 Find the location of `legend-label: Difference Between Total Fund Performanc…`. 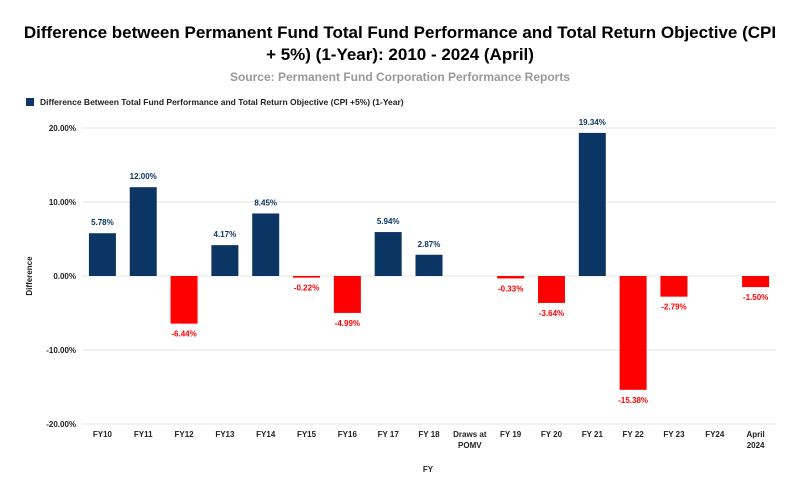

legend-label: Difference Between Total Fund Performanc… is located at coordinates (222, 102).